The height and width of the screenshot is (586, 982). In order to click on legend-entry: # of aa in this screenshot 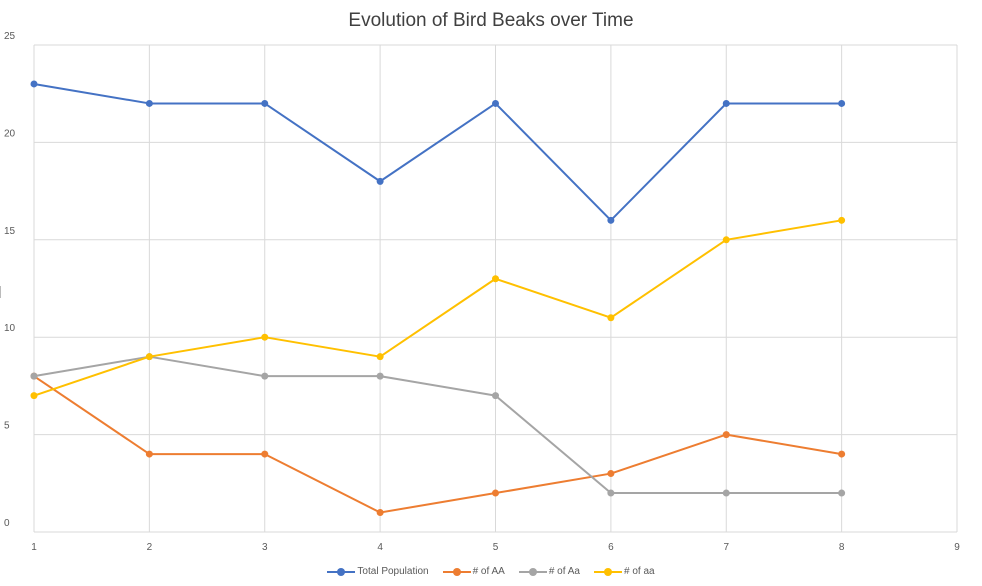, I will do `click(624, 571)`.